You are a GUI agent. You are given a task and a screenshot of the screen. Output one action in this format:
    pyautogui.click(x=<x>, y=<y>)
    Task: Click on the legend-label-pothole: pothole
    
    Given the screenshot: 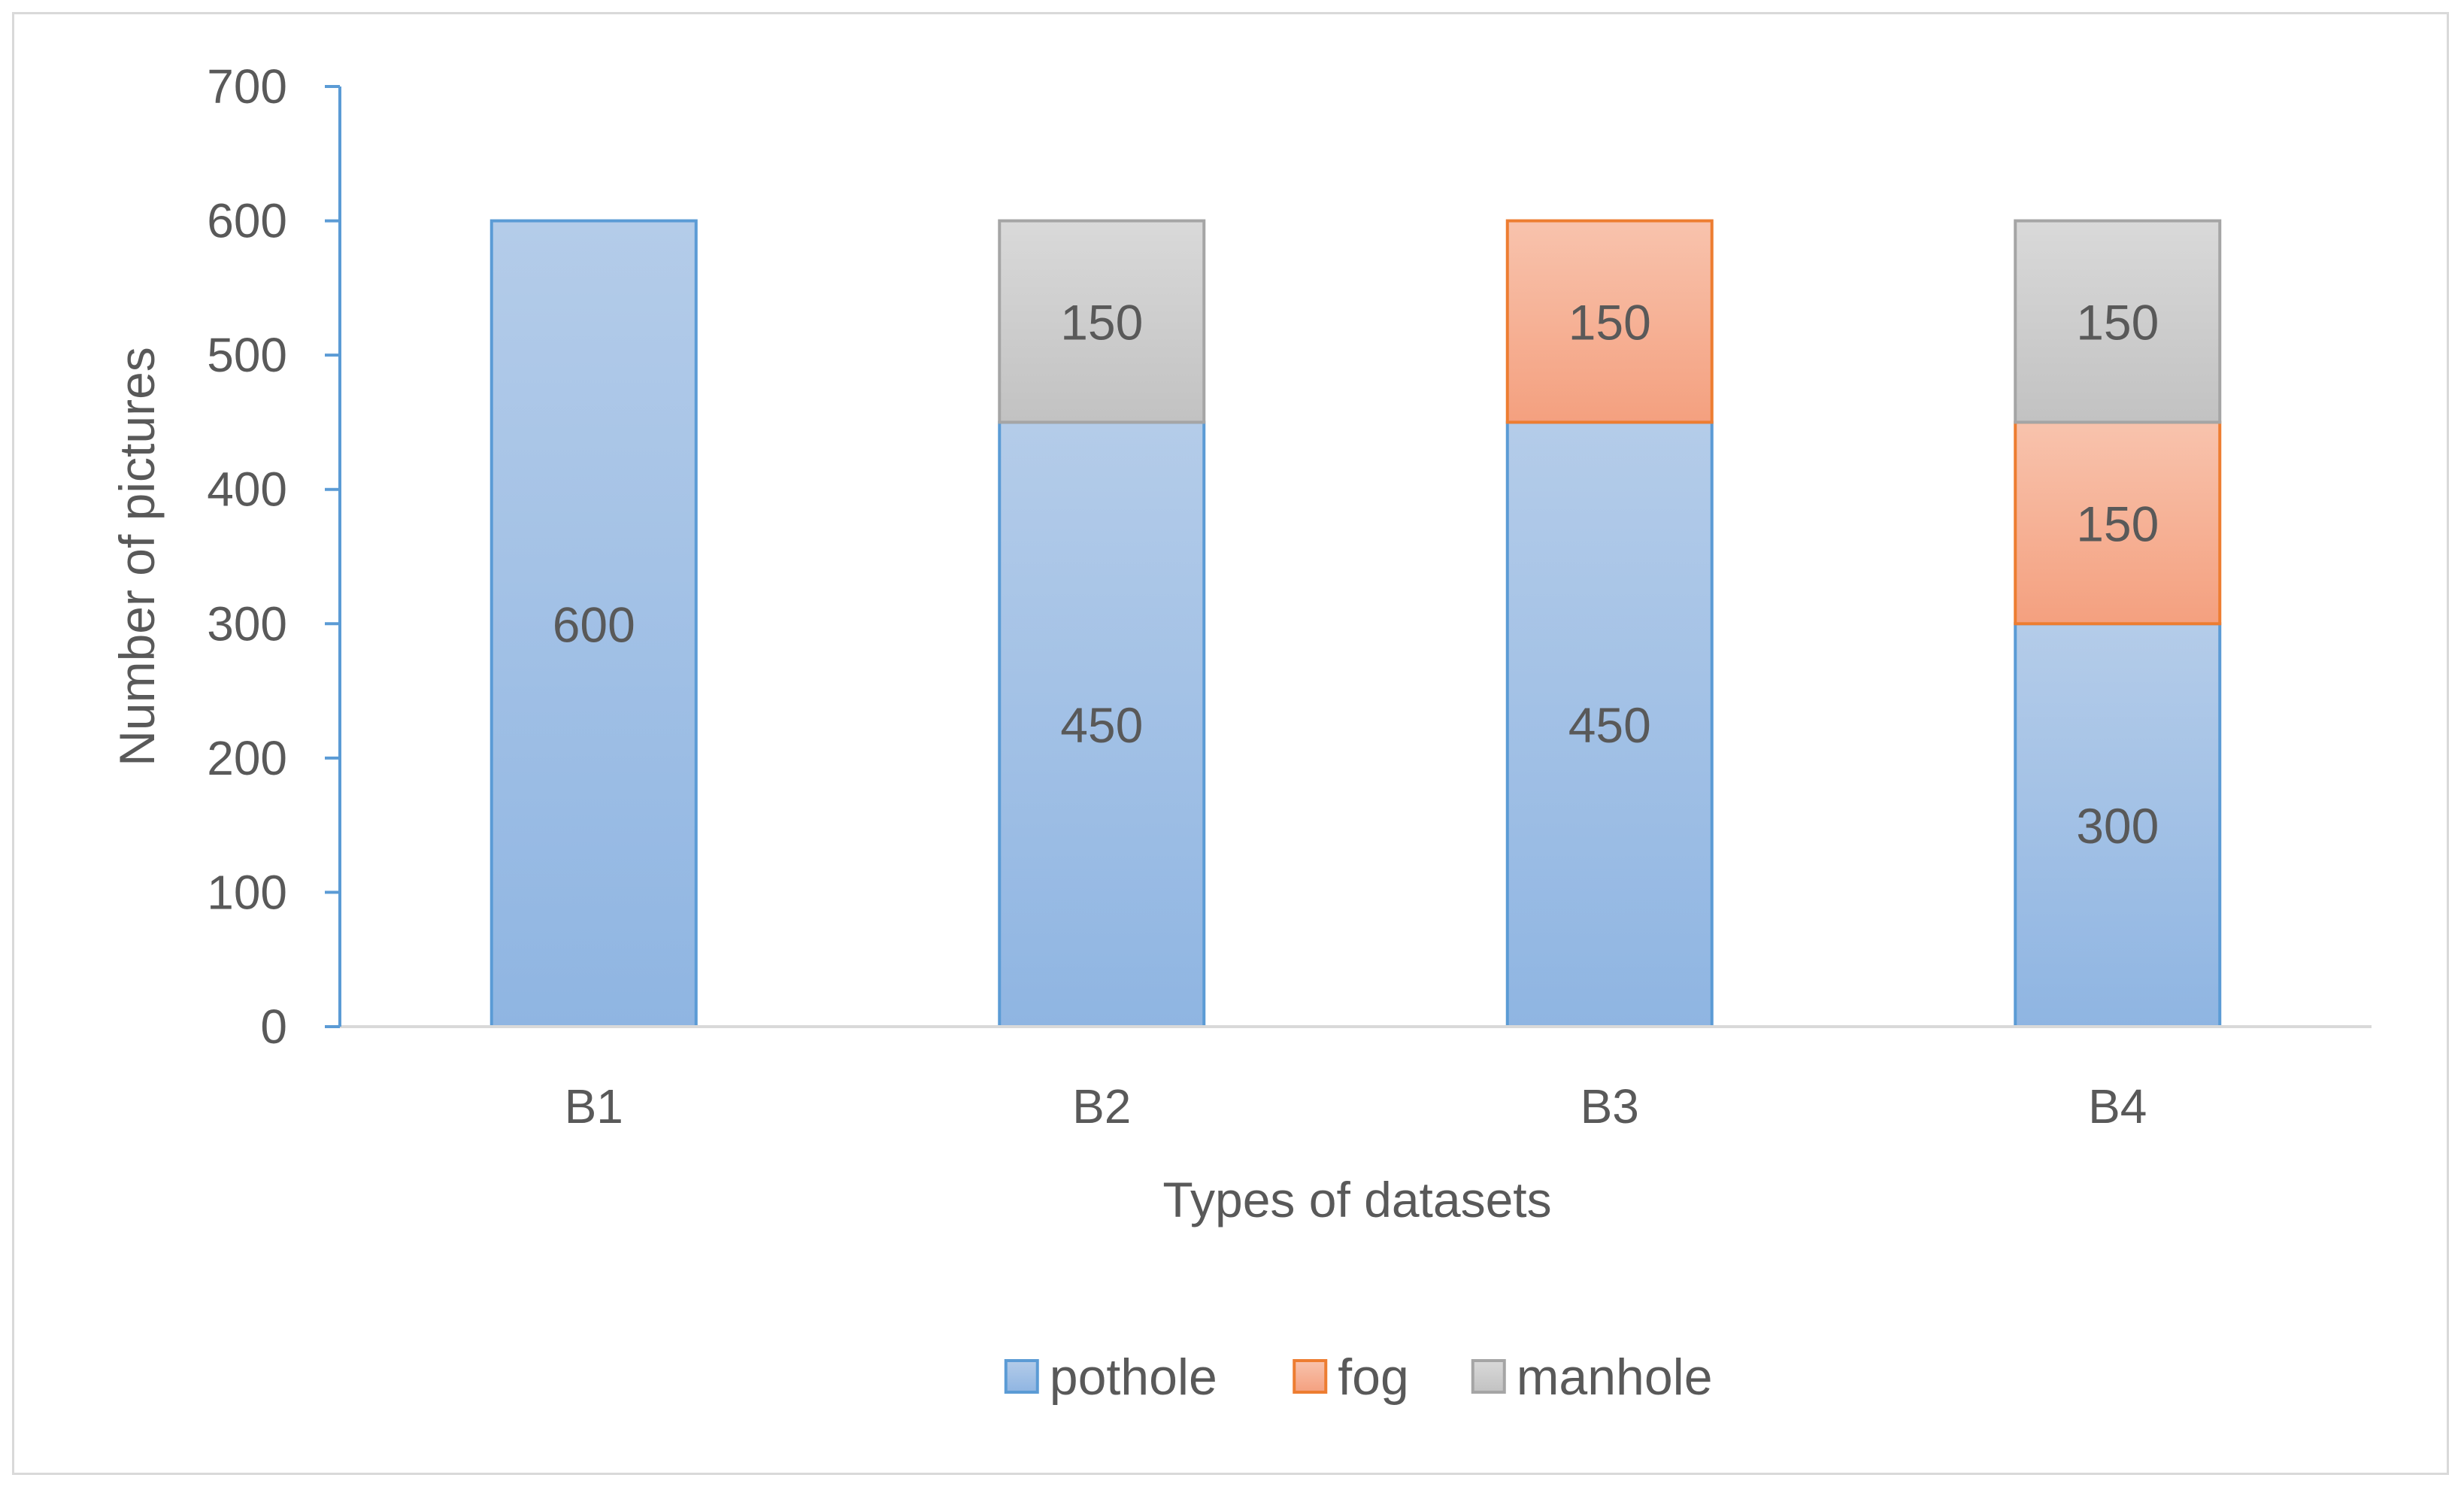 What is the action you would take?
    pyautogui.click(x=1133, y=1377)
    